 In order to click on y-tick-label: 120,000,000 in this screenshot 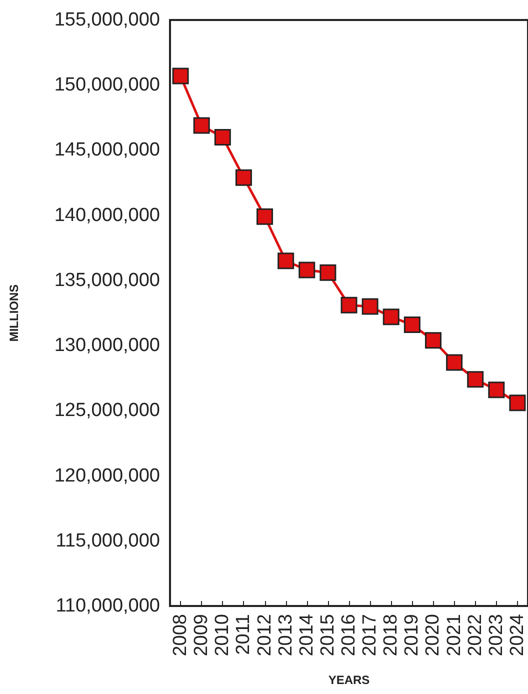, I will do `click(107, 475)`.